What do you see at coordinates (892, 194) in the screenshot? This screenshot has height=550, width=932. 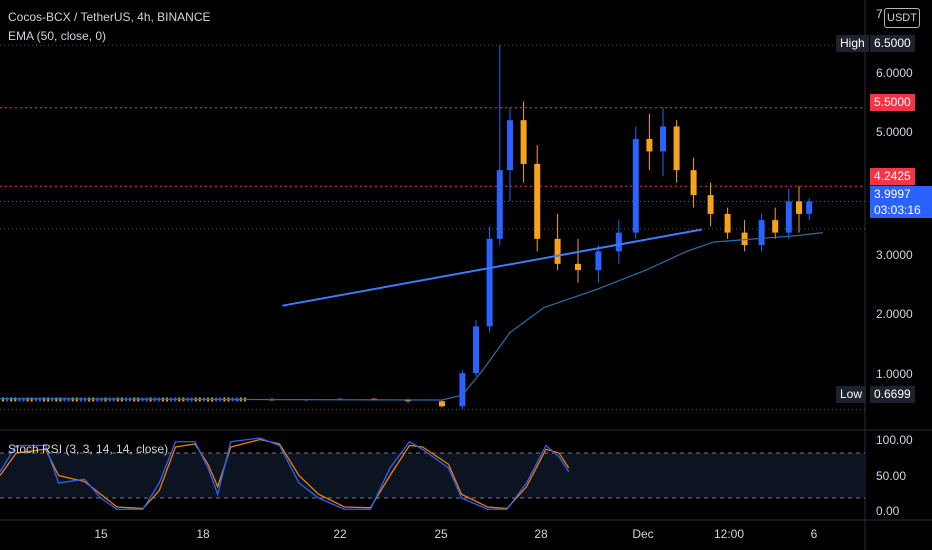 I see `last-price-value: 3.9997` at bounding box center [892, 194].